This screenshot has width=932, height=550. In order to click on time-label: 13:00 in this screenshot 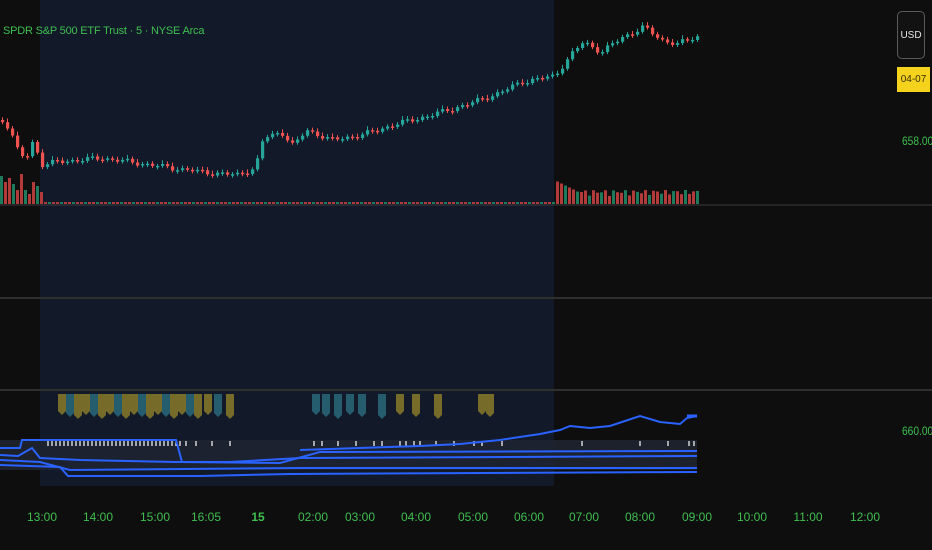, I will do `click(42, 517)`.